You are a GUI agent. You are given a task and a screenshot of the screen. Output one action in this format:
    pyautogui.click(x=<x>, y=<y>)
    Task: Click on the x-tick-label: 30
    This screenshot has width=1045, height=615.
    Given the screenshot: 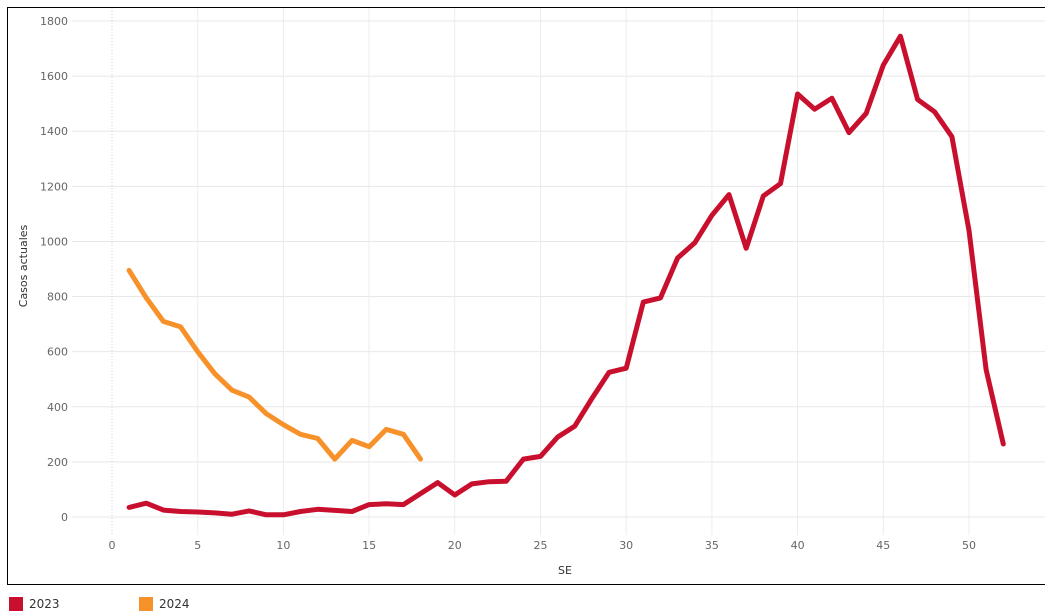 What is the action you would take?
    pyautogui.click(x=626, y=545)
    